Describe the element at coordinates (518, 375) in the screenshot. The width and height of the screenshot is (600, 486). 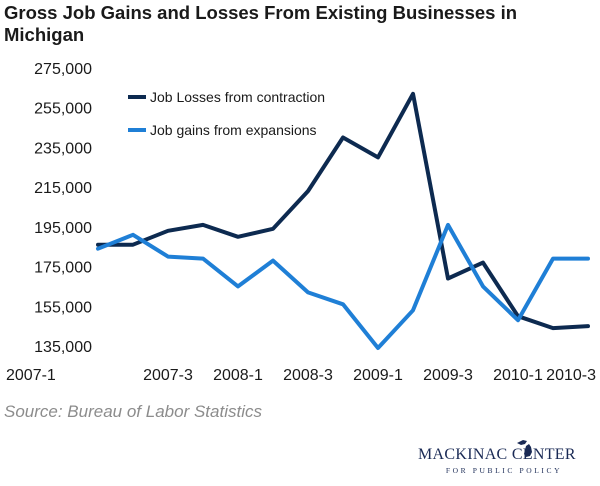
I see `x-tick-label: 2010-1` at that location.